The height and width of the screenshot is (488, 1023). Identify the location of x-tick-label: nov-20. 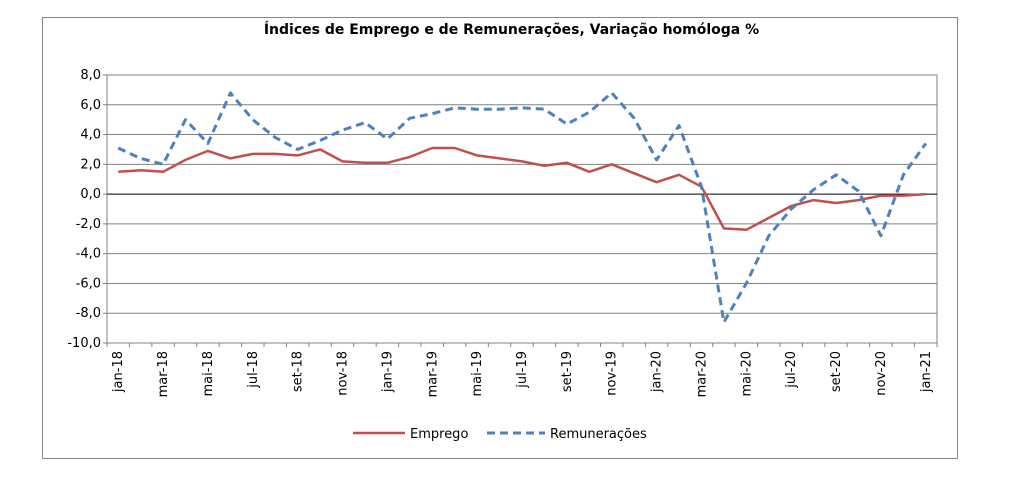
(881, 373).